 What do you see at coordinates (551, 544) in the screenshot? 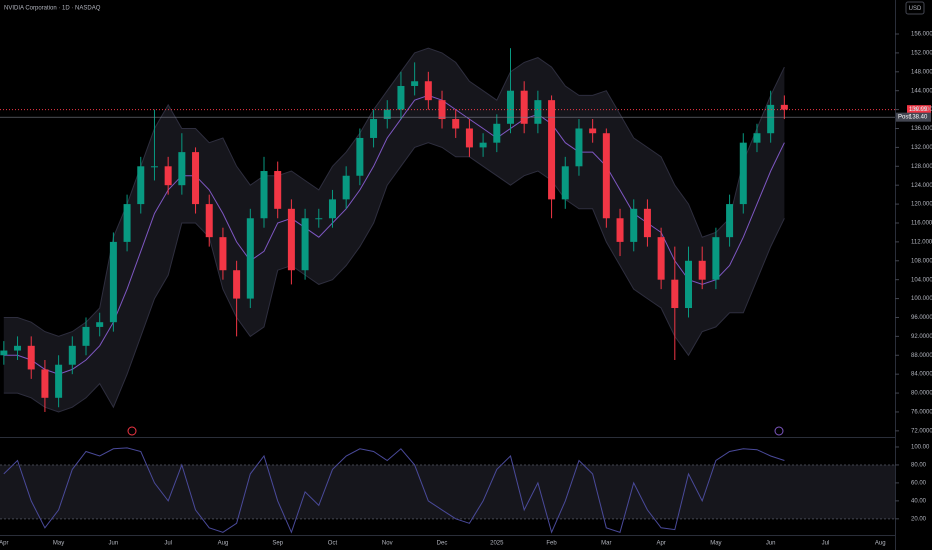
I see `x-tick-label: Feb` at bounding box center [551, 544].